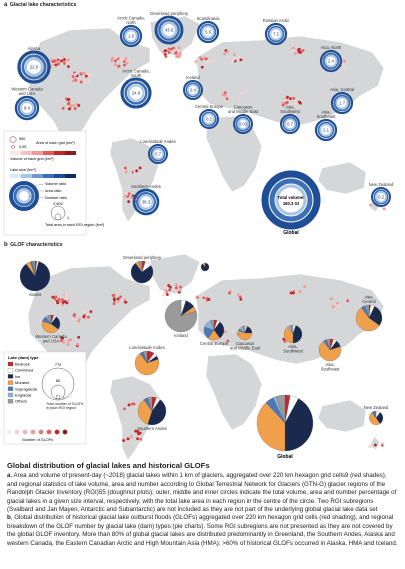 The image size is (405, 569). Describe the element at coordinates (22, 364) in the screenshot. I see `dam-type-label: Bedrock` at that location.